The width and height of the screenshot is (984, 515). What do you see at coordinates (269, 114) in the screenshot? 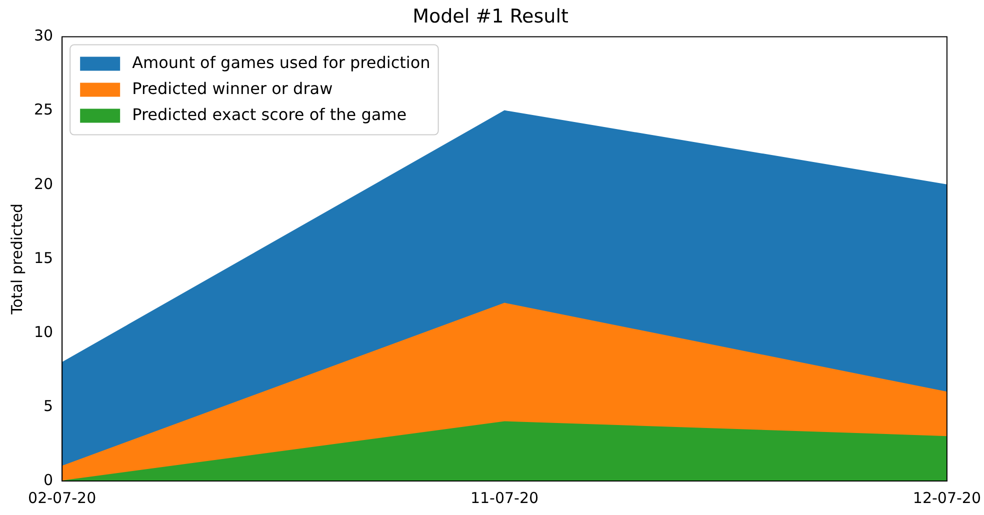
I see `legend-label: Predicted exact score of the game` at bounding box center [269, 114].